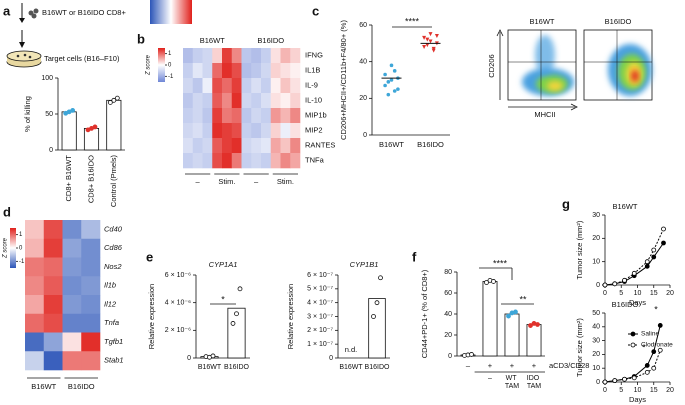 The image size is (685, 405). I want to click on y-axis-label: Tumor size (mm²), so click(579, 249).